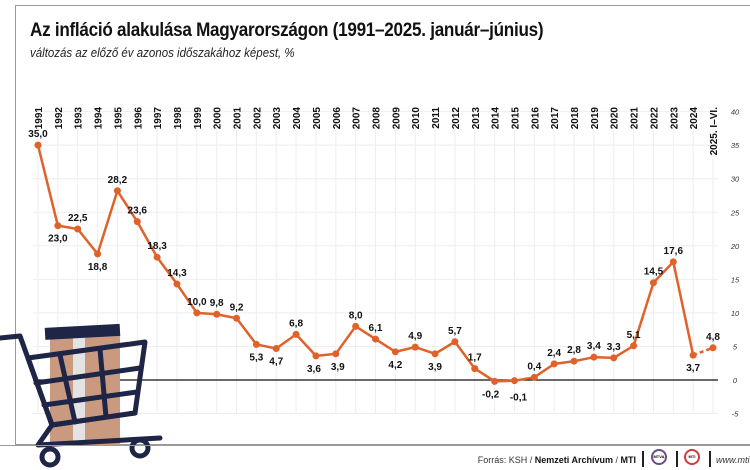 The height and width of the screenshot is (470, 750). Describe the element at coordinates (376, 328) in the screenshot. I see `data-label: 6,1` at that location.